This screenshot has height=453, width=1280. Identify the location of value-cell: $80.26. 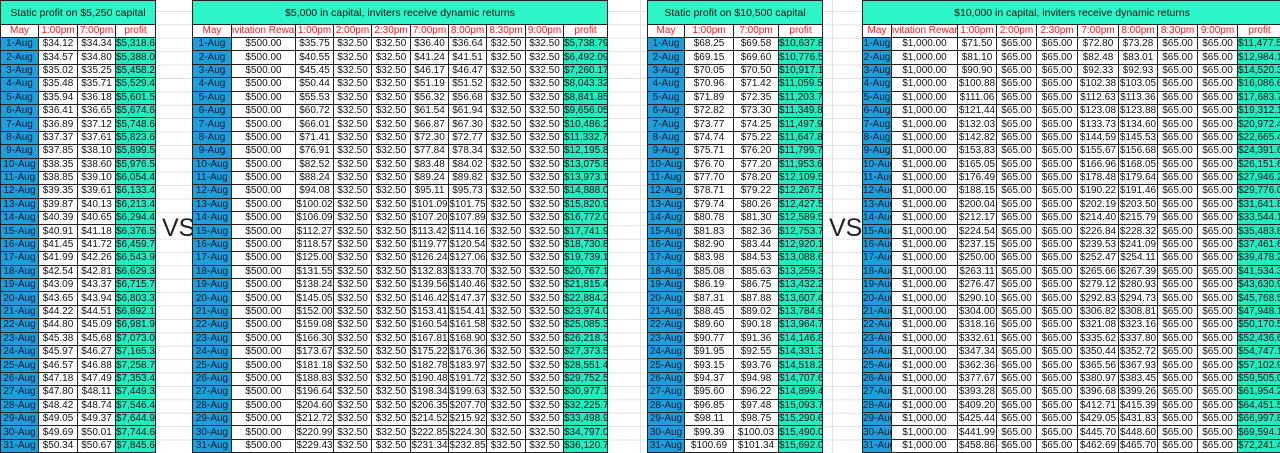
(756, 205).